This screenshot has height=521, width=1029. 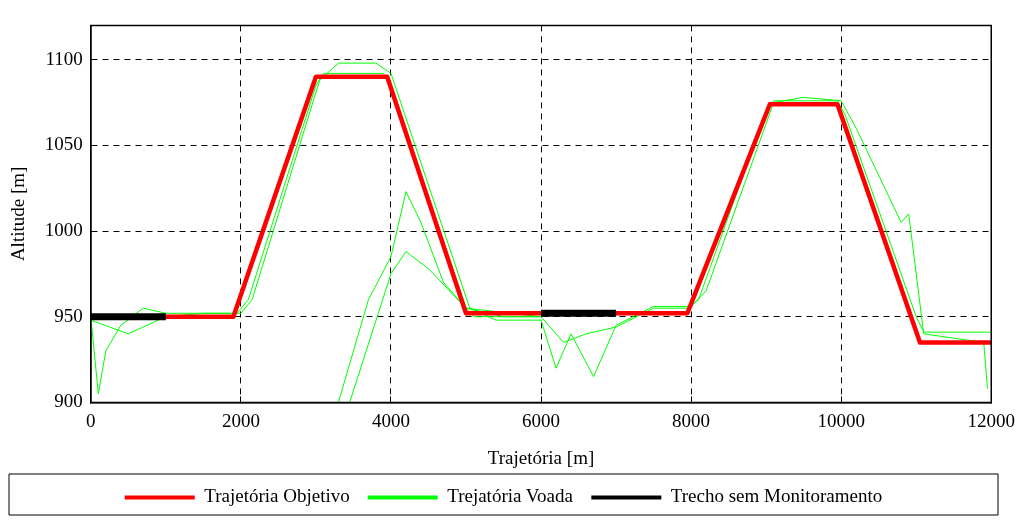 What do you see at coordinates (18, 214) in the screenshot?
I see `y-axis-title: Altitude [m]` at bounding box center [18, 214].